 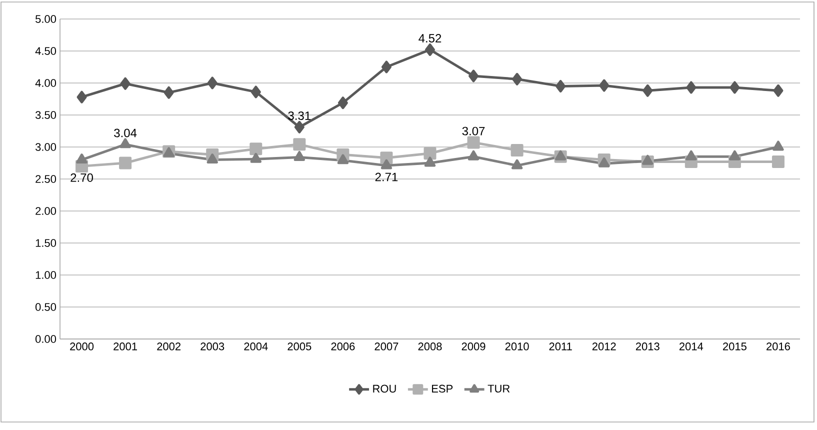 I want to click on x-tick-label: 2006, so click(x=343, y=346).